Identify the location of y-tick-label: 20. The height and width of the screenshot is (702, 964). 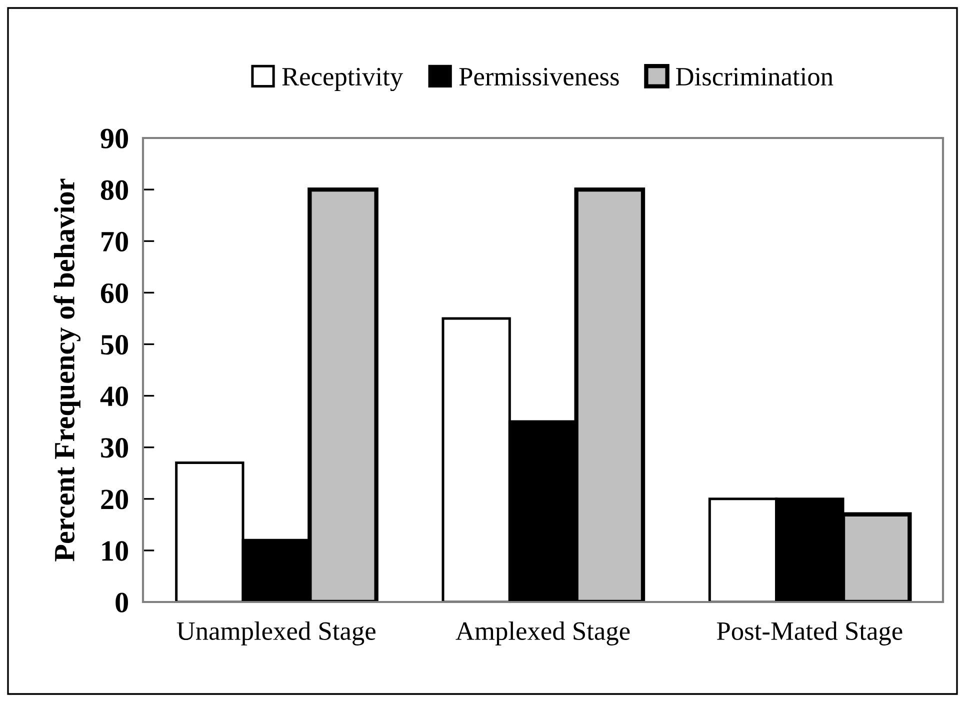
(114, 500).